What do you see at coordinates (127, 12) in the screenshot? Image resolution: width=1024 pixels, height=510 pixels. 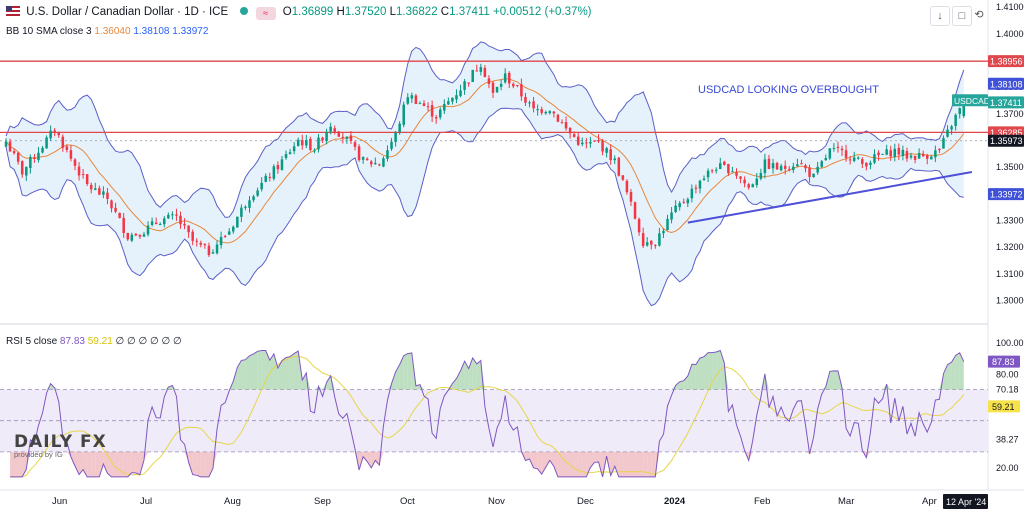 I see `symbol-title: U.S. Dollar / Canadian Dollar · 1D · ICE` at bounding box center [127, 12].